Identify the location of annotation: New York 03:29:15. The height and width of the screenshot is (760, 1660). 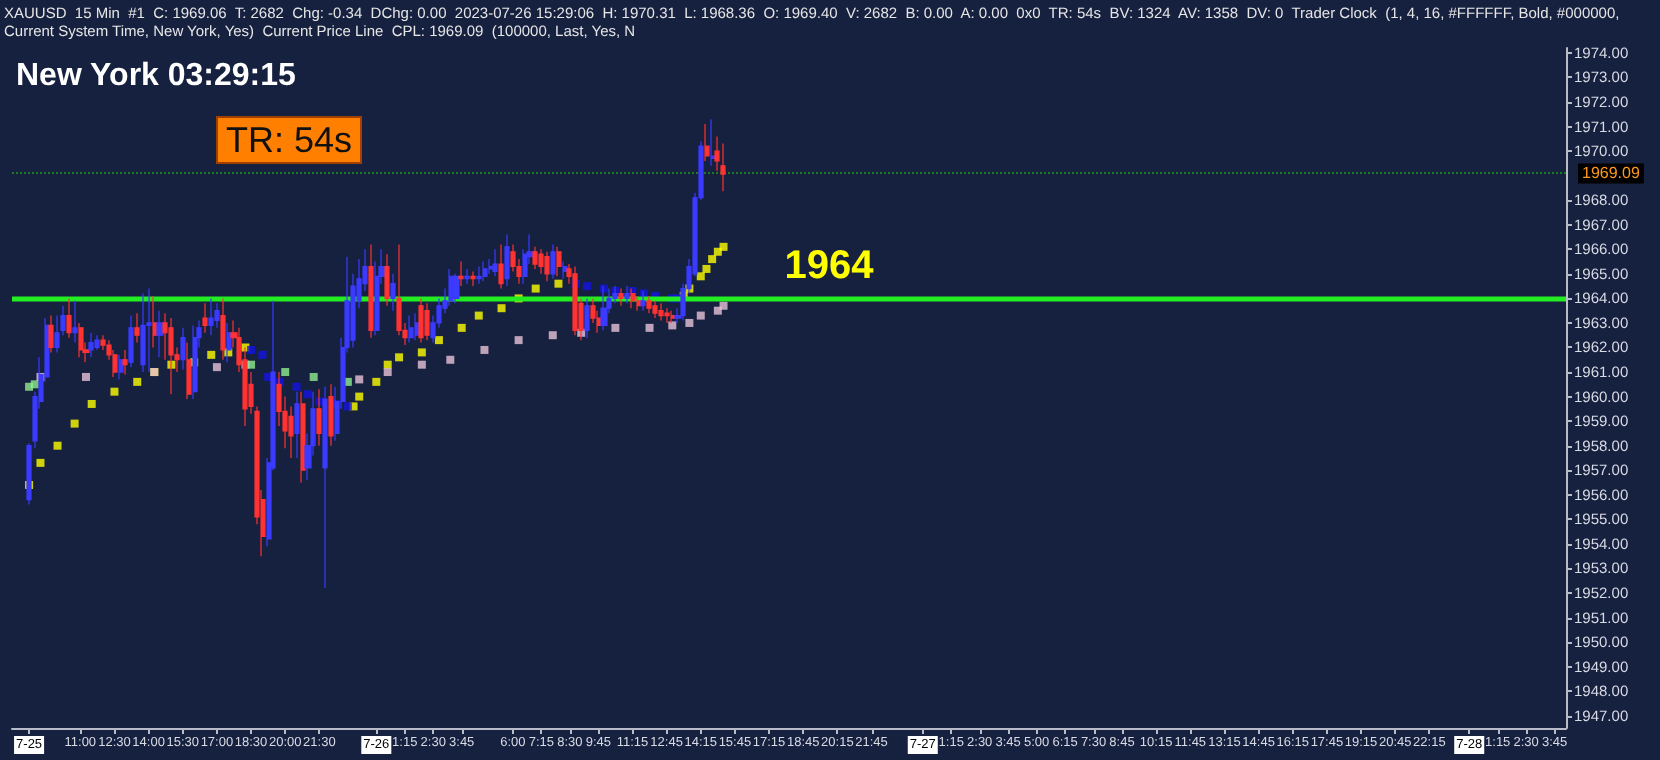
(156, 76).